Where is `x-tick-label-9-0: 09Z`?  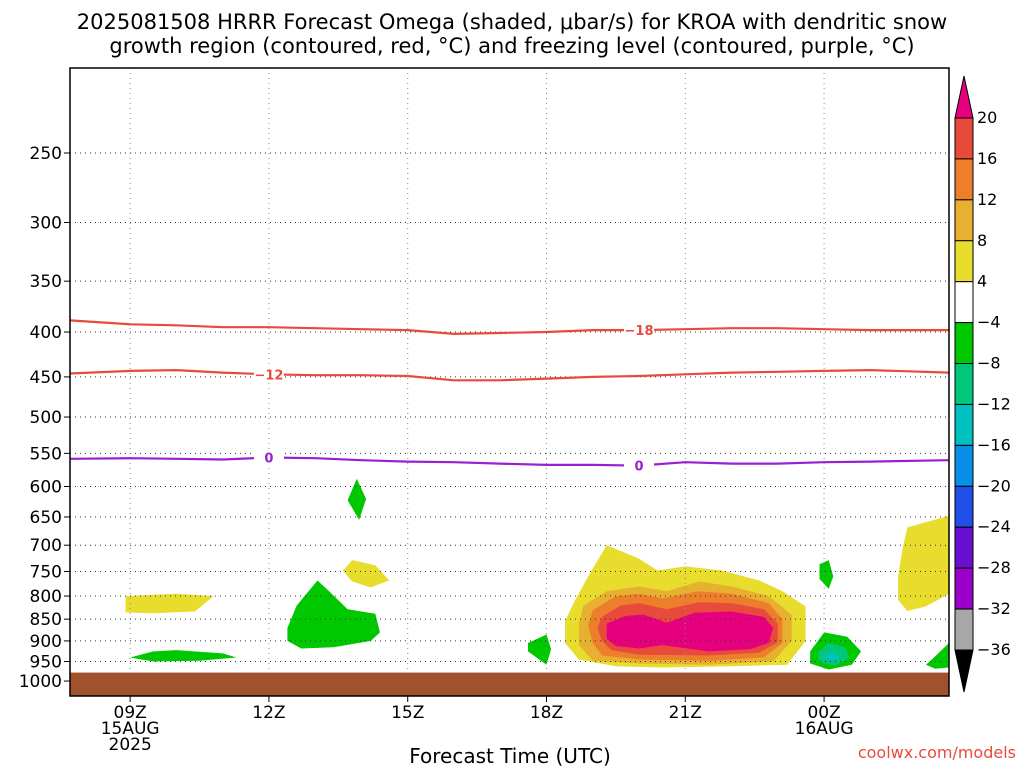 x-tick-label-9-0: 09Z is located at coordinates (130, 713).